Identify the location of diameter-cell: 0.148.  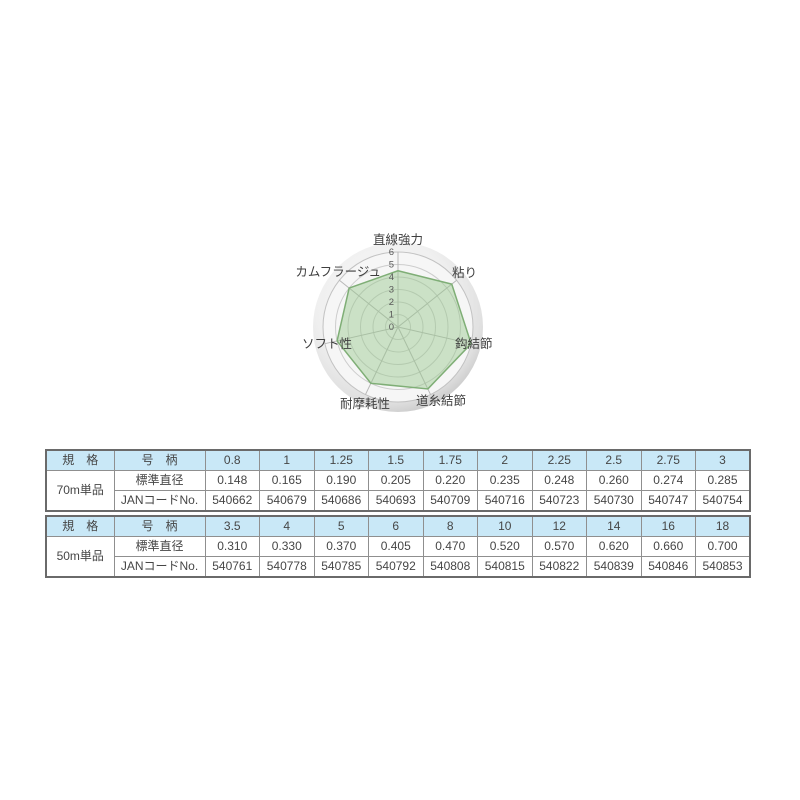
(232, 480).